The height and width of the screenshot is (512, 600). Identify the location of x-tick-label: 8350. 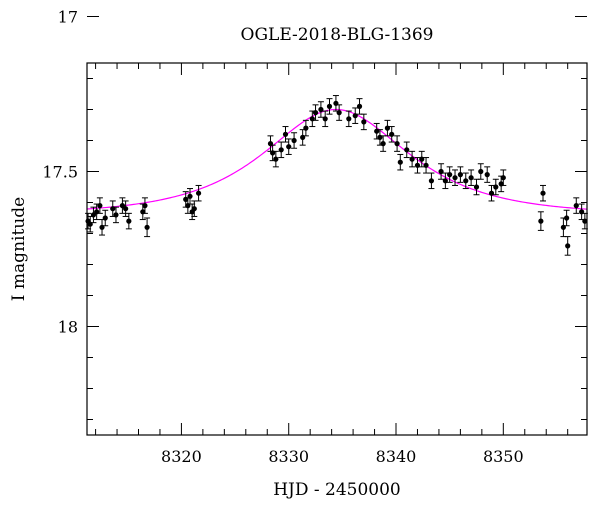
(503, 456).